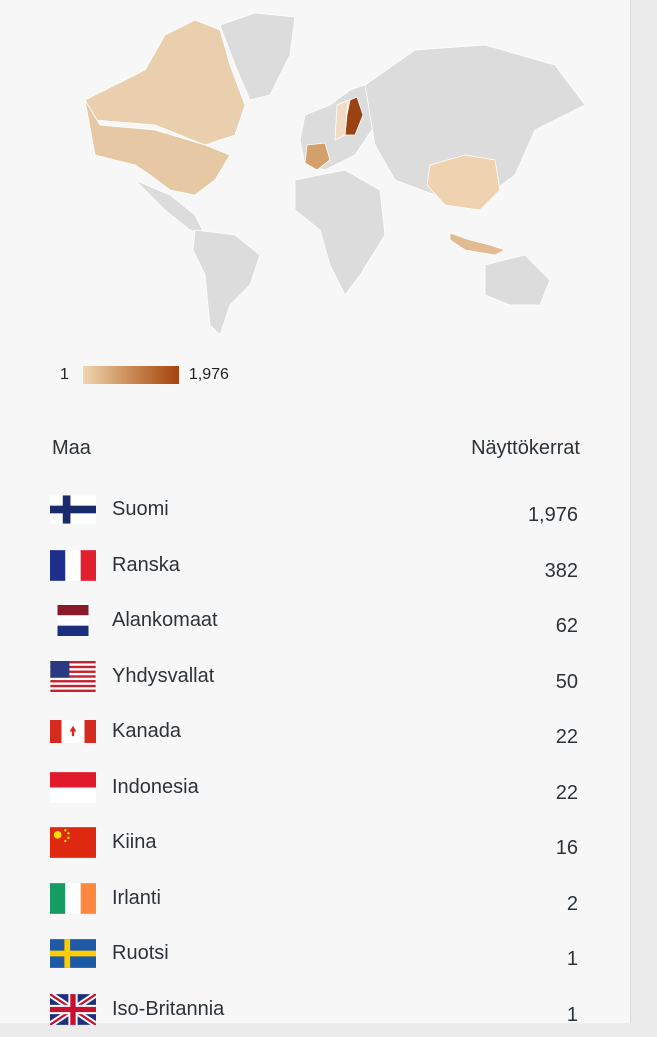 The height and width of the screenshot is (1037, 657). Describe the element at coordinates (463, 182) in the screenshot. I see `map-china` at that location.